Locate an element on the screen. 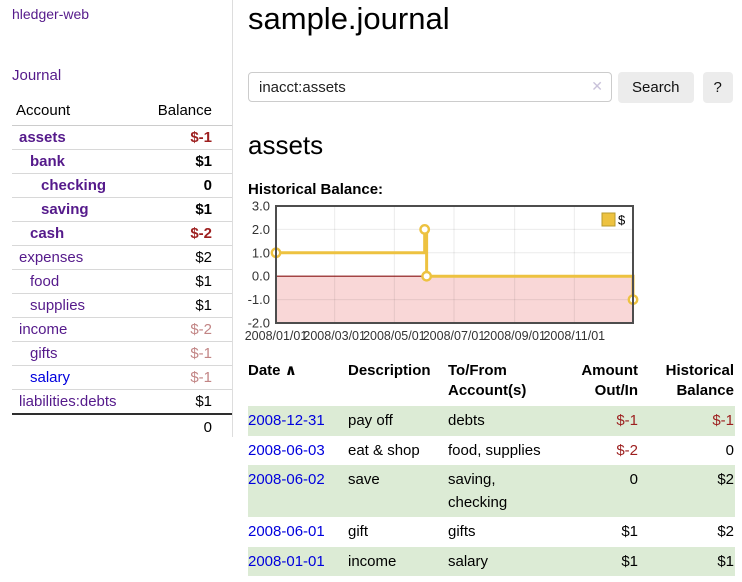 This screenshot has width=742, height=582. accounts-header-row: Account Balance is located at coordinates (122, 112).